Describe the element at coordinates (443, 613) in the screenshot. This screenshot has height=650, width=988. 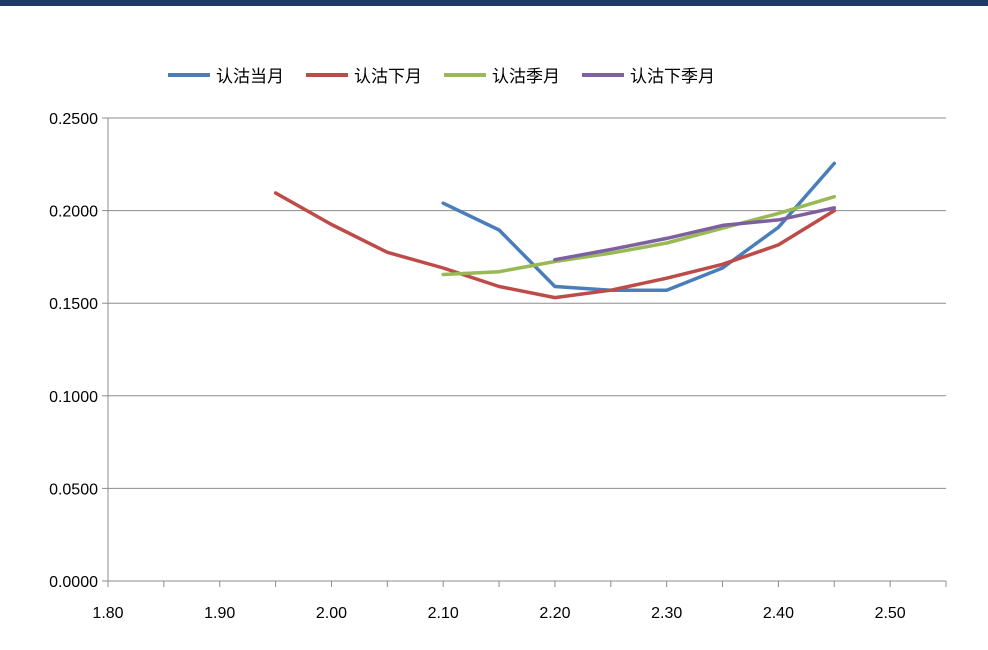
I see `x-tick-label-3: 2.10` at that location.